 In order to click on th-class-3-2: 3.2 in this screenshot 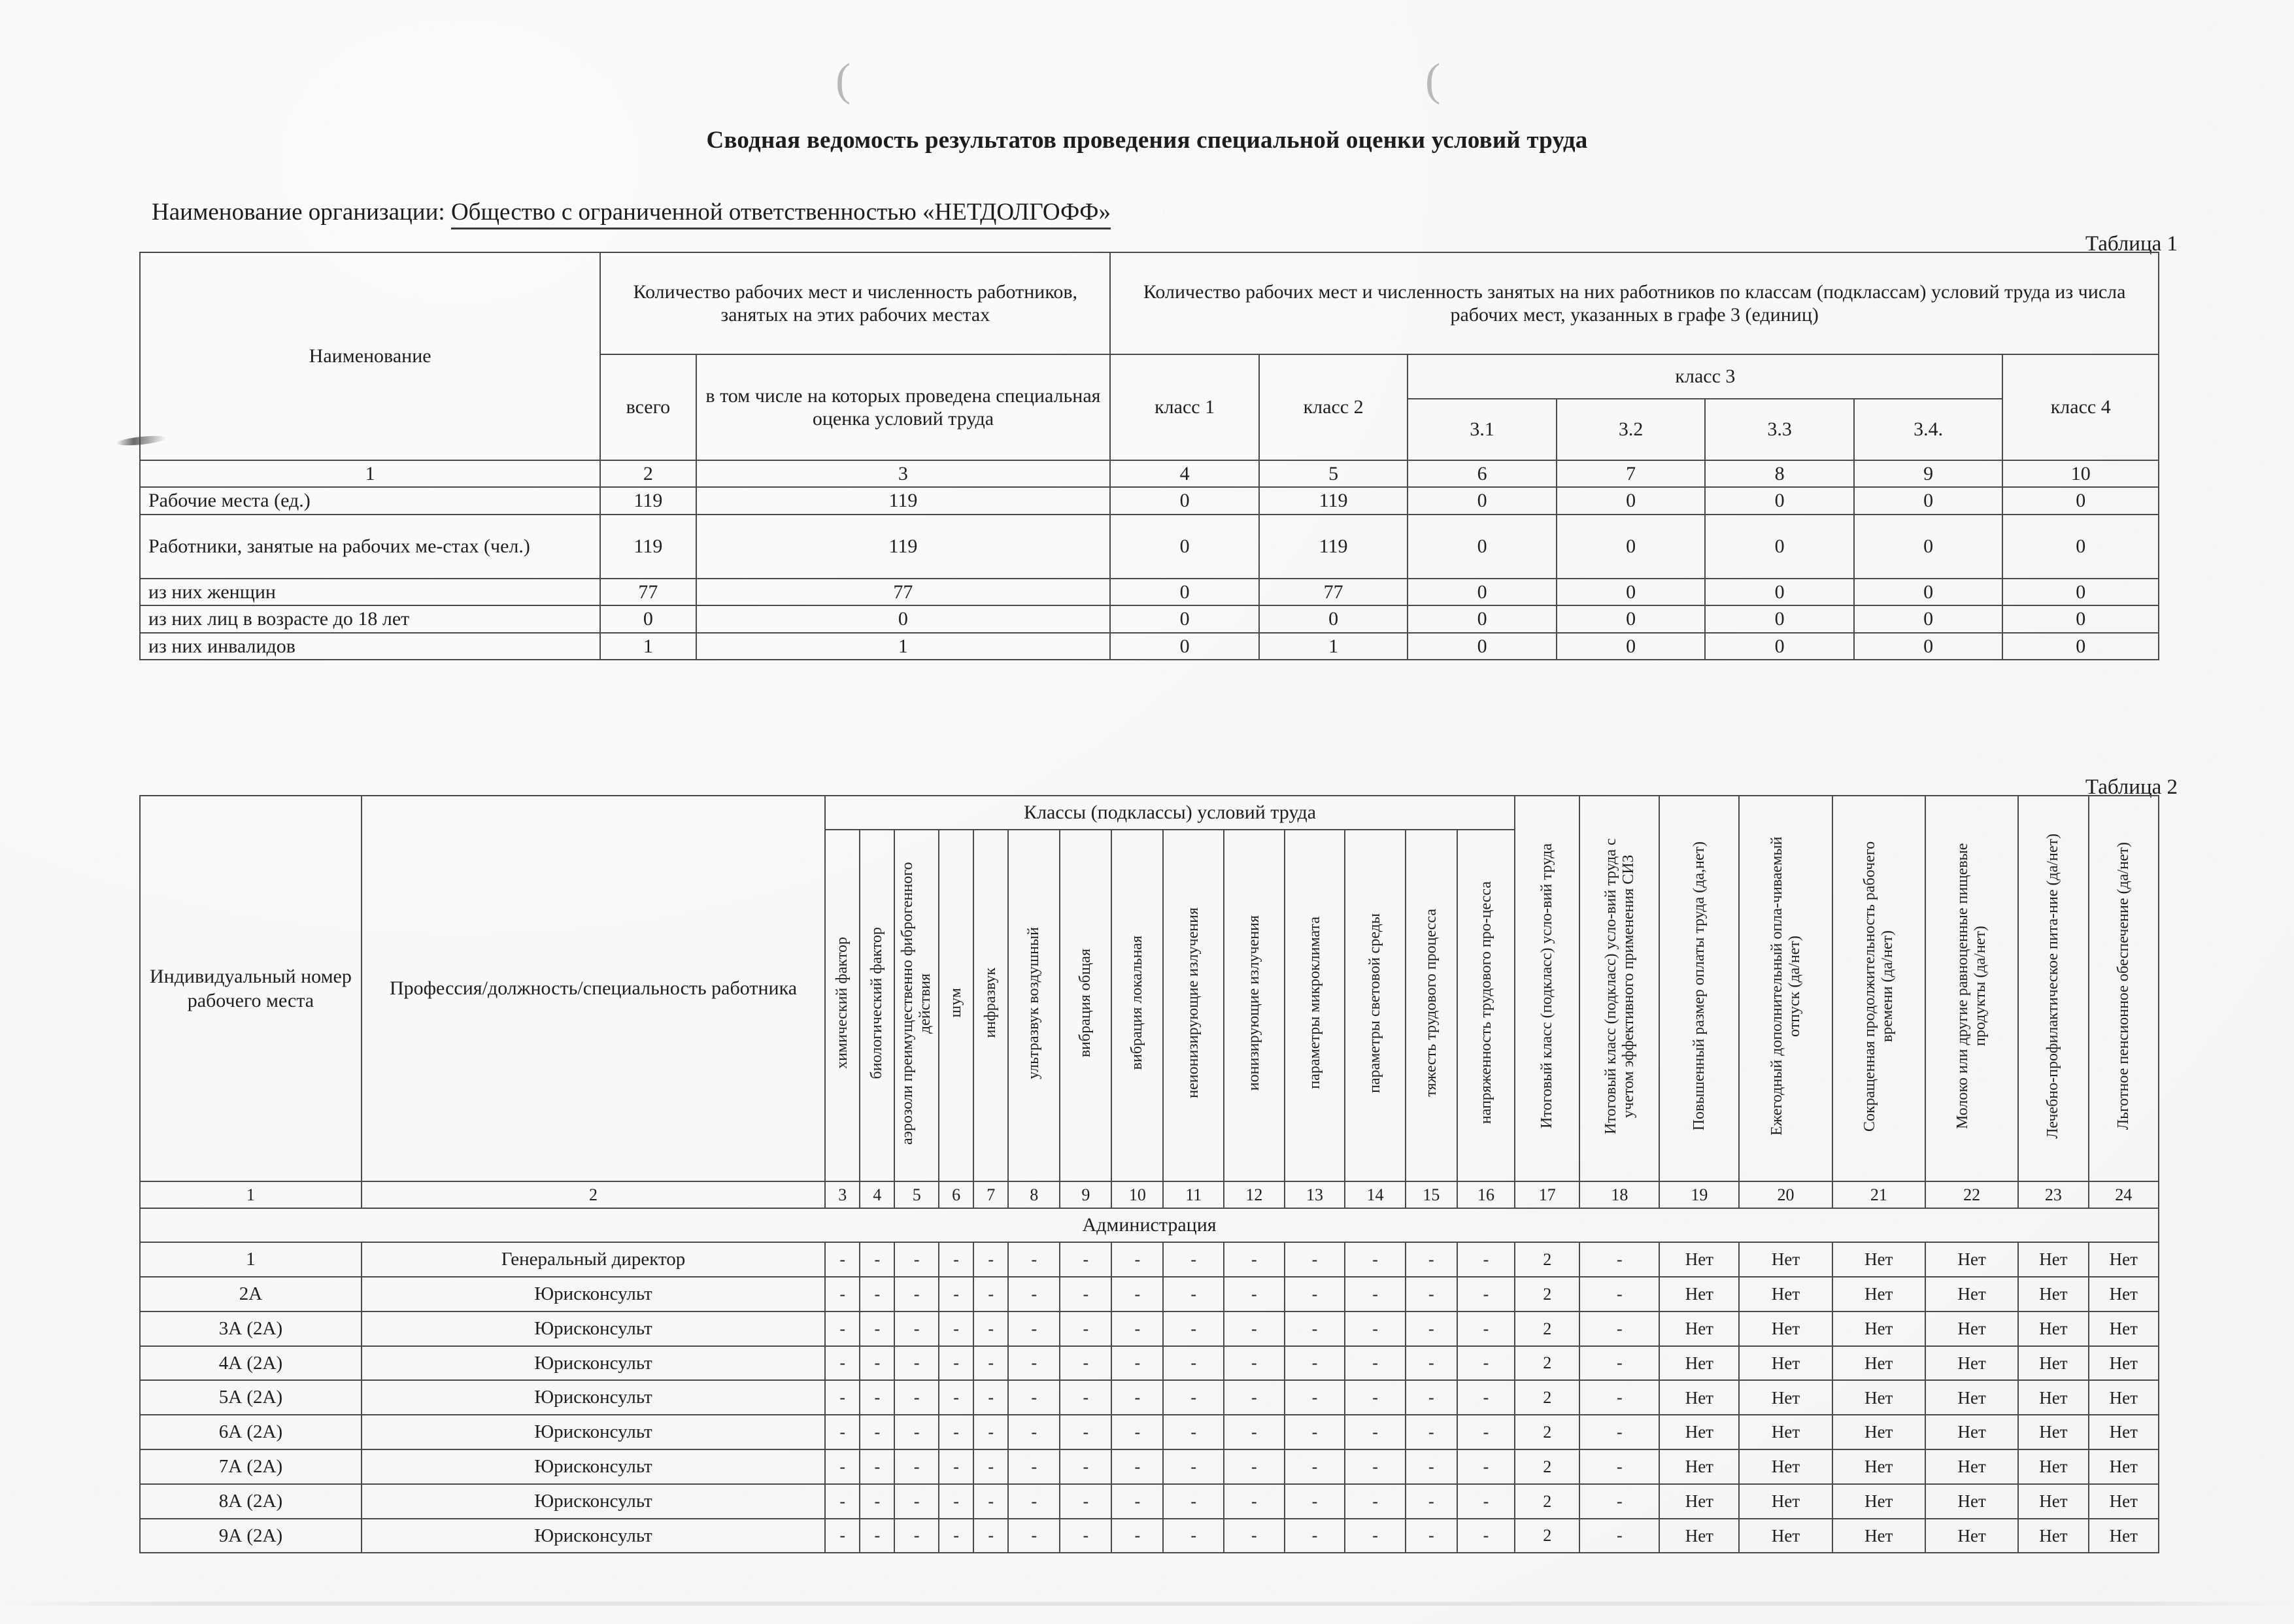, I will do `click(1630, 429)`.